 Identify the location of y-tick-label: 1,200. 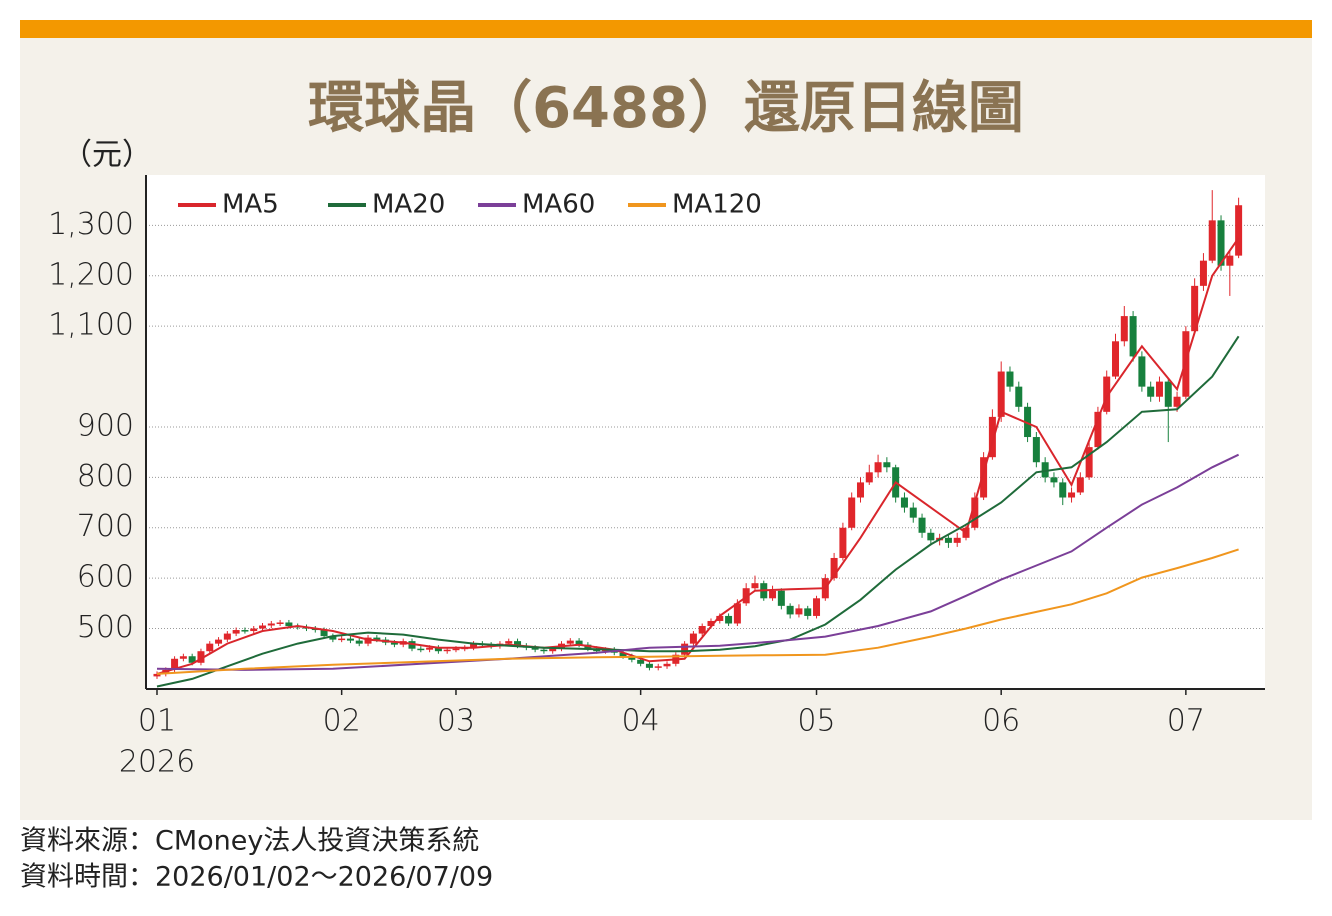
(91, 274).